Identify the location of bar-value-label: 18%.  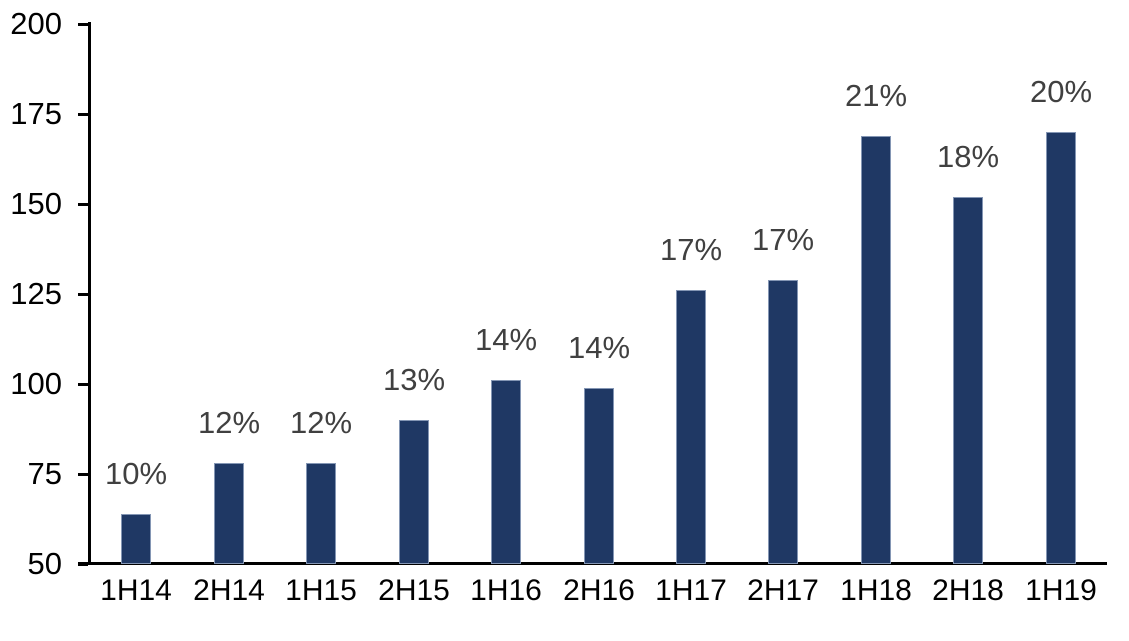
(968, 156).